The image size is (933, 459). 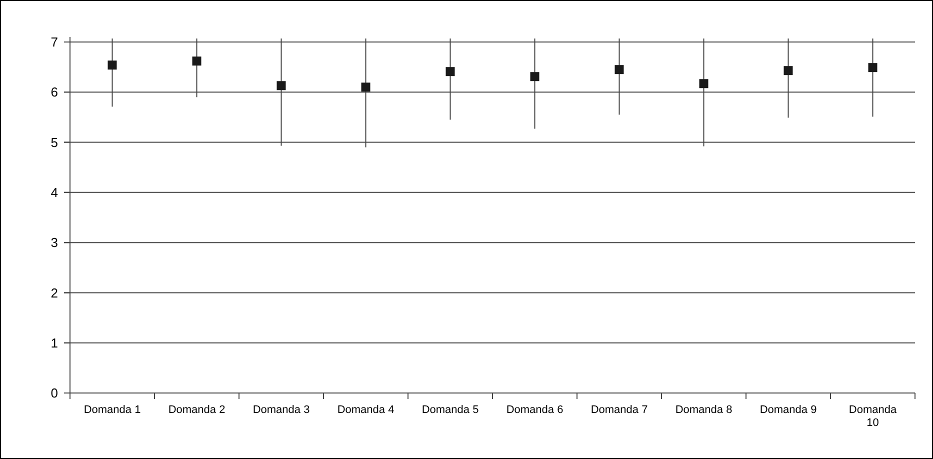 What do you see at coordinates (619, 410) in the screenshot?
I see `x-tick-label: Domanda 7` at bounding box center [619, 410].